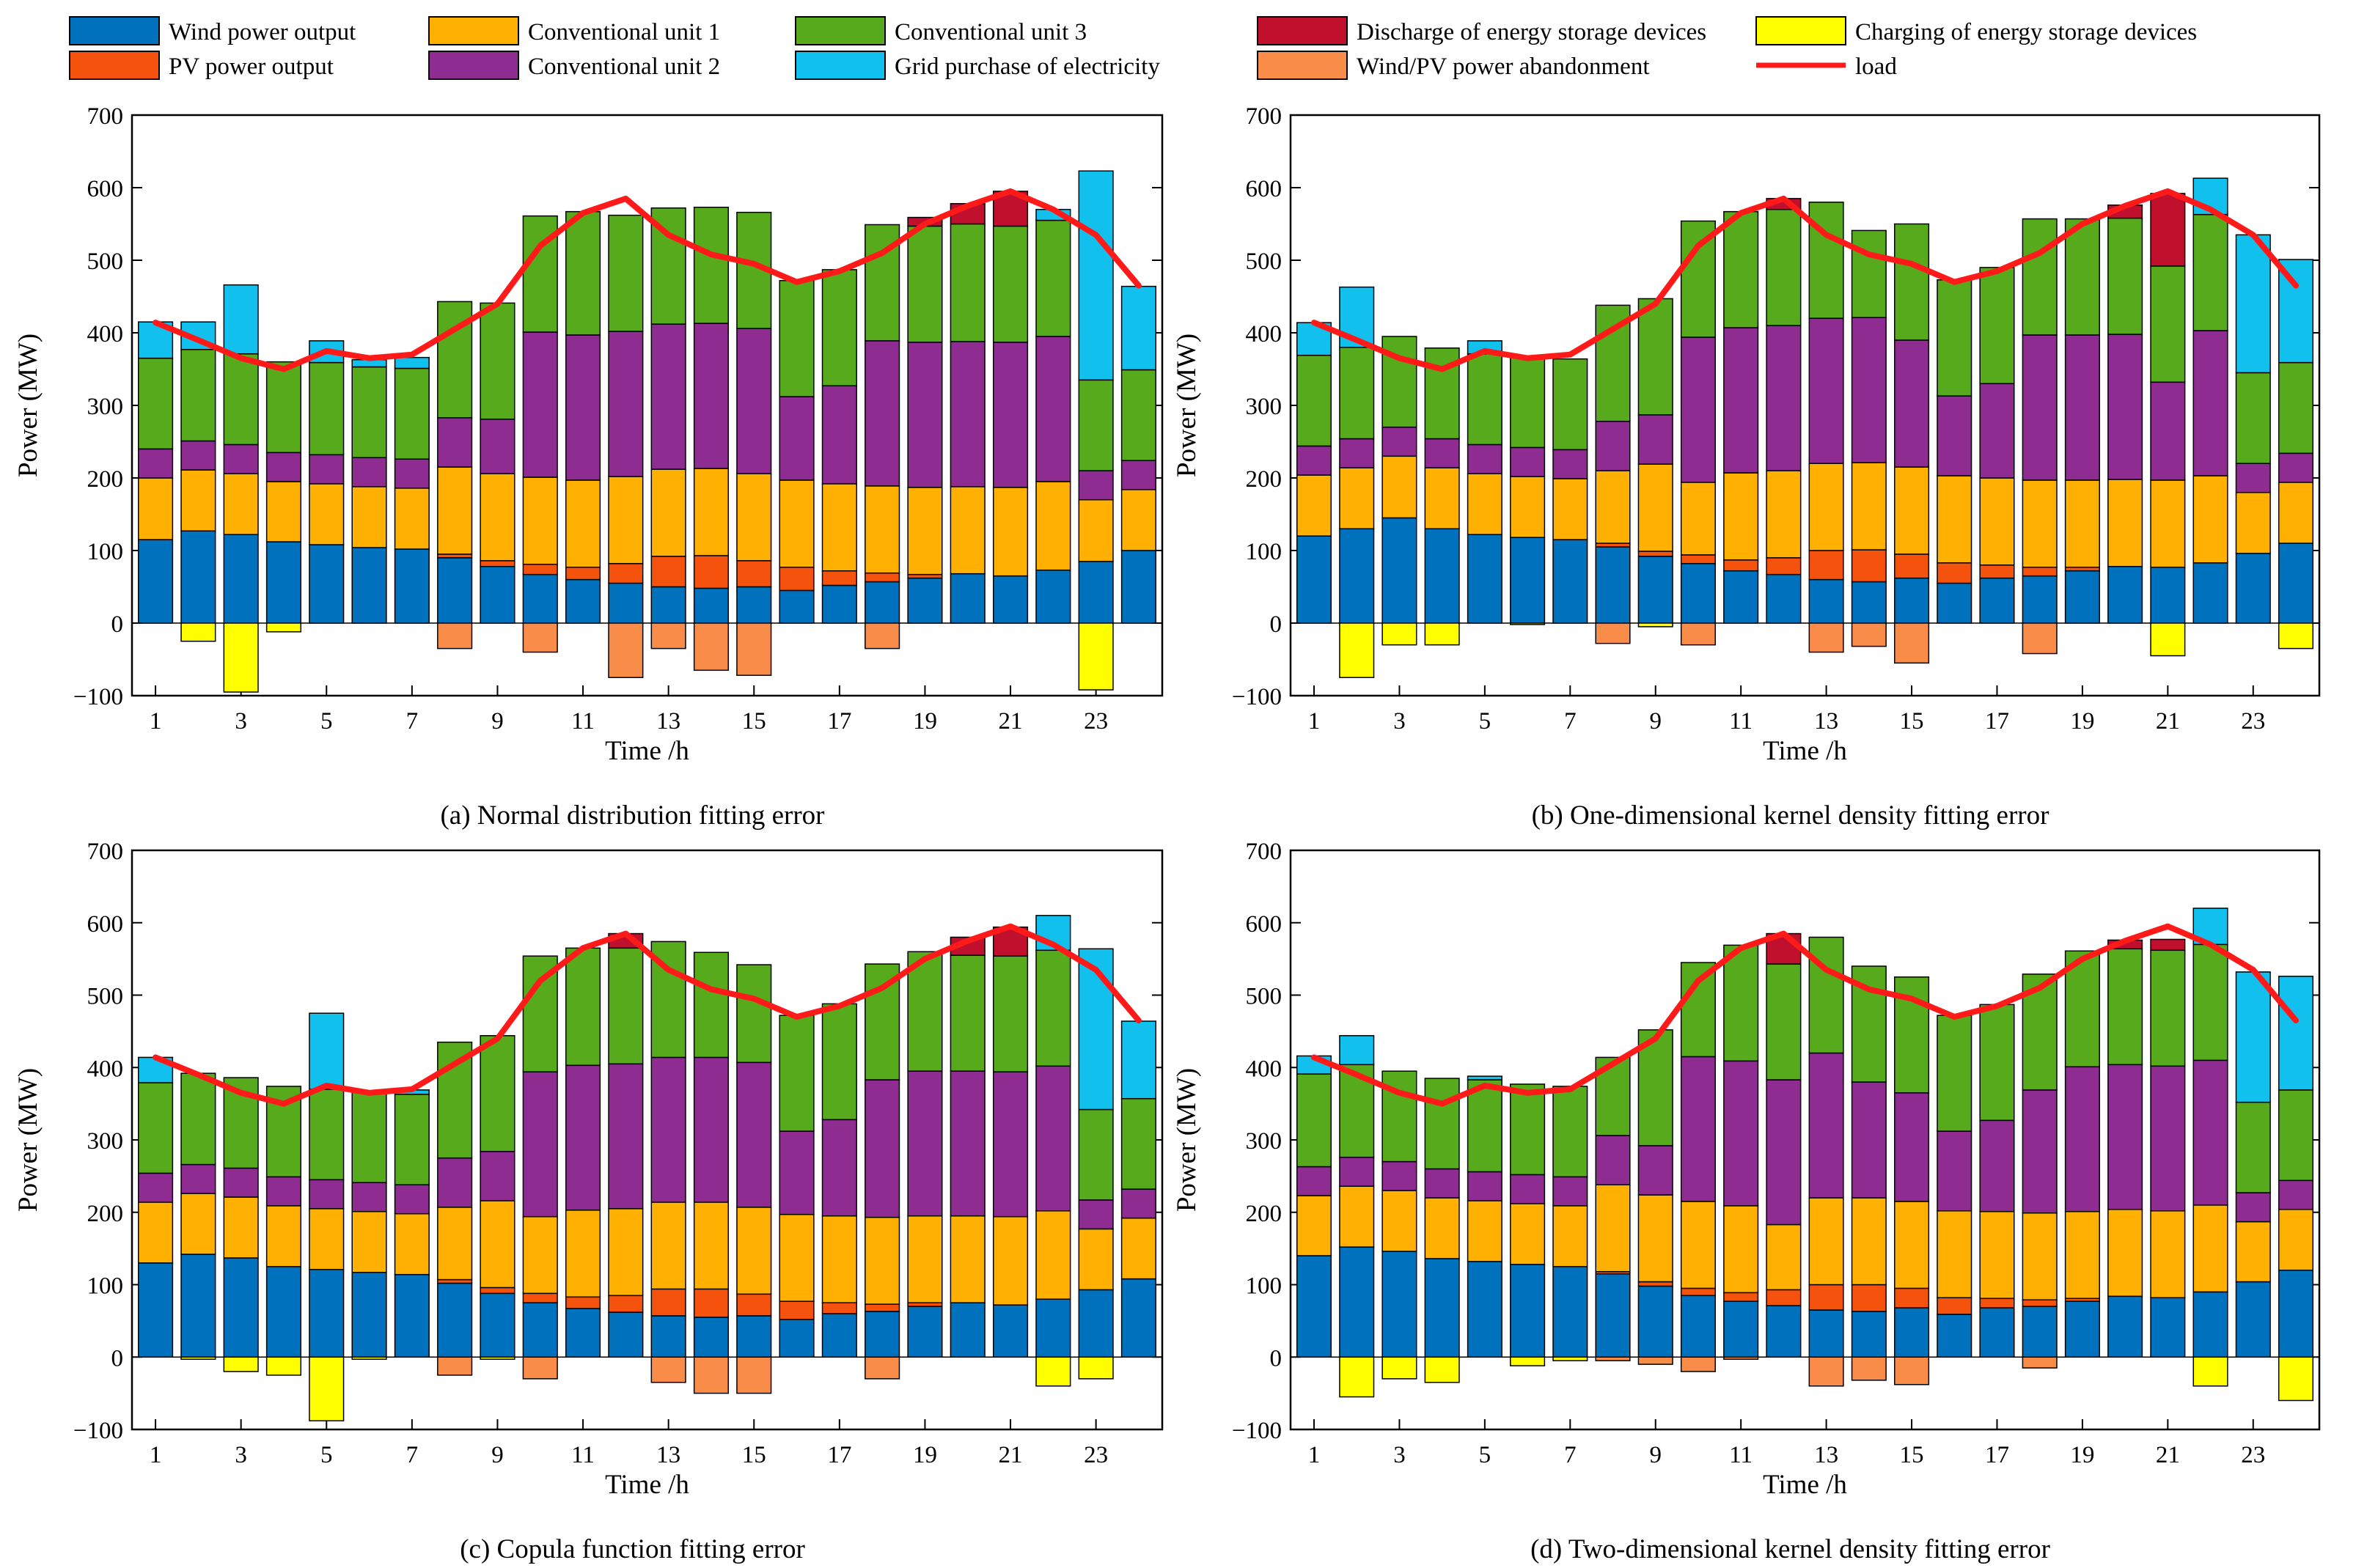  What do you see at coordinates (105, 997) in the screenshot?
I see `y-tick-label: 500` at bounding box center [105, 997].